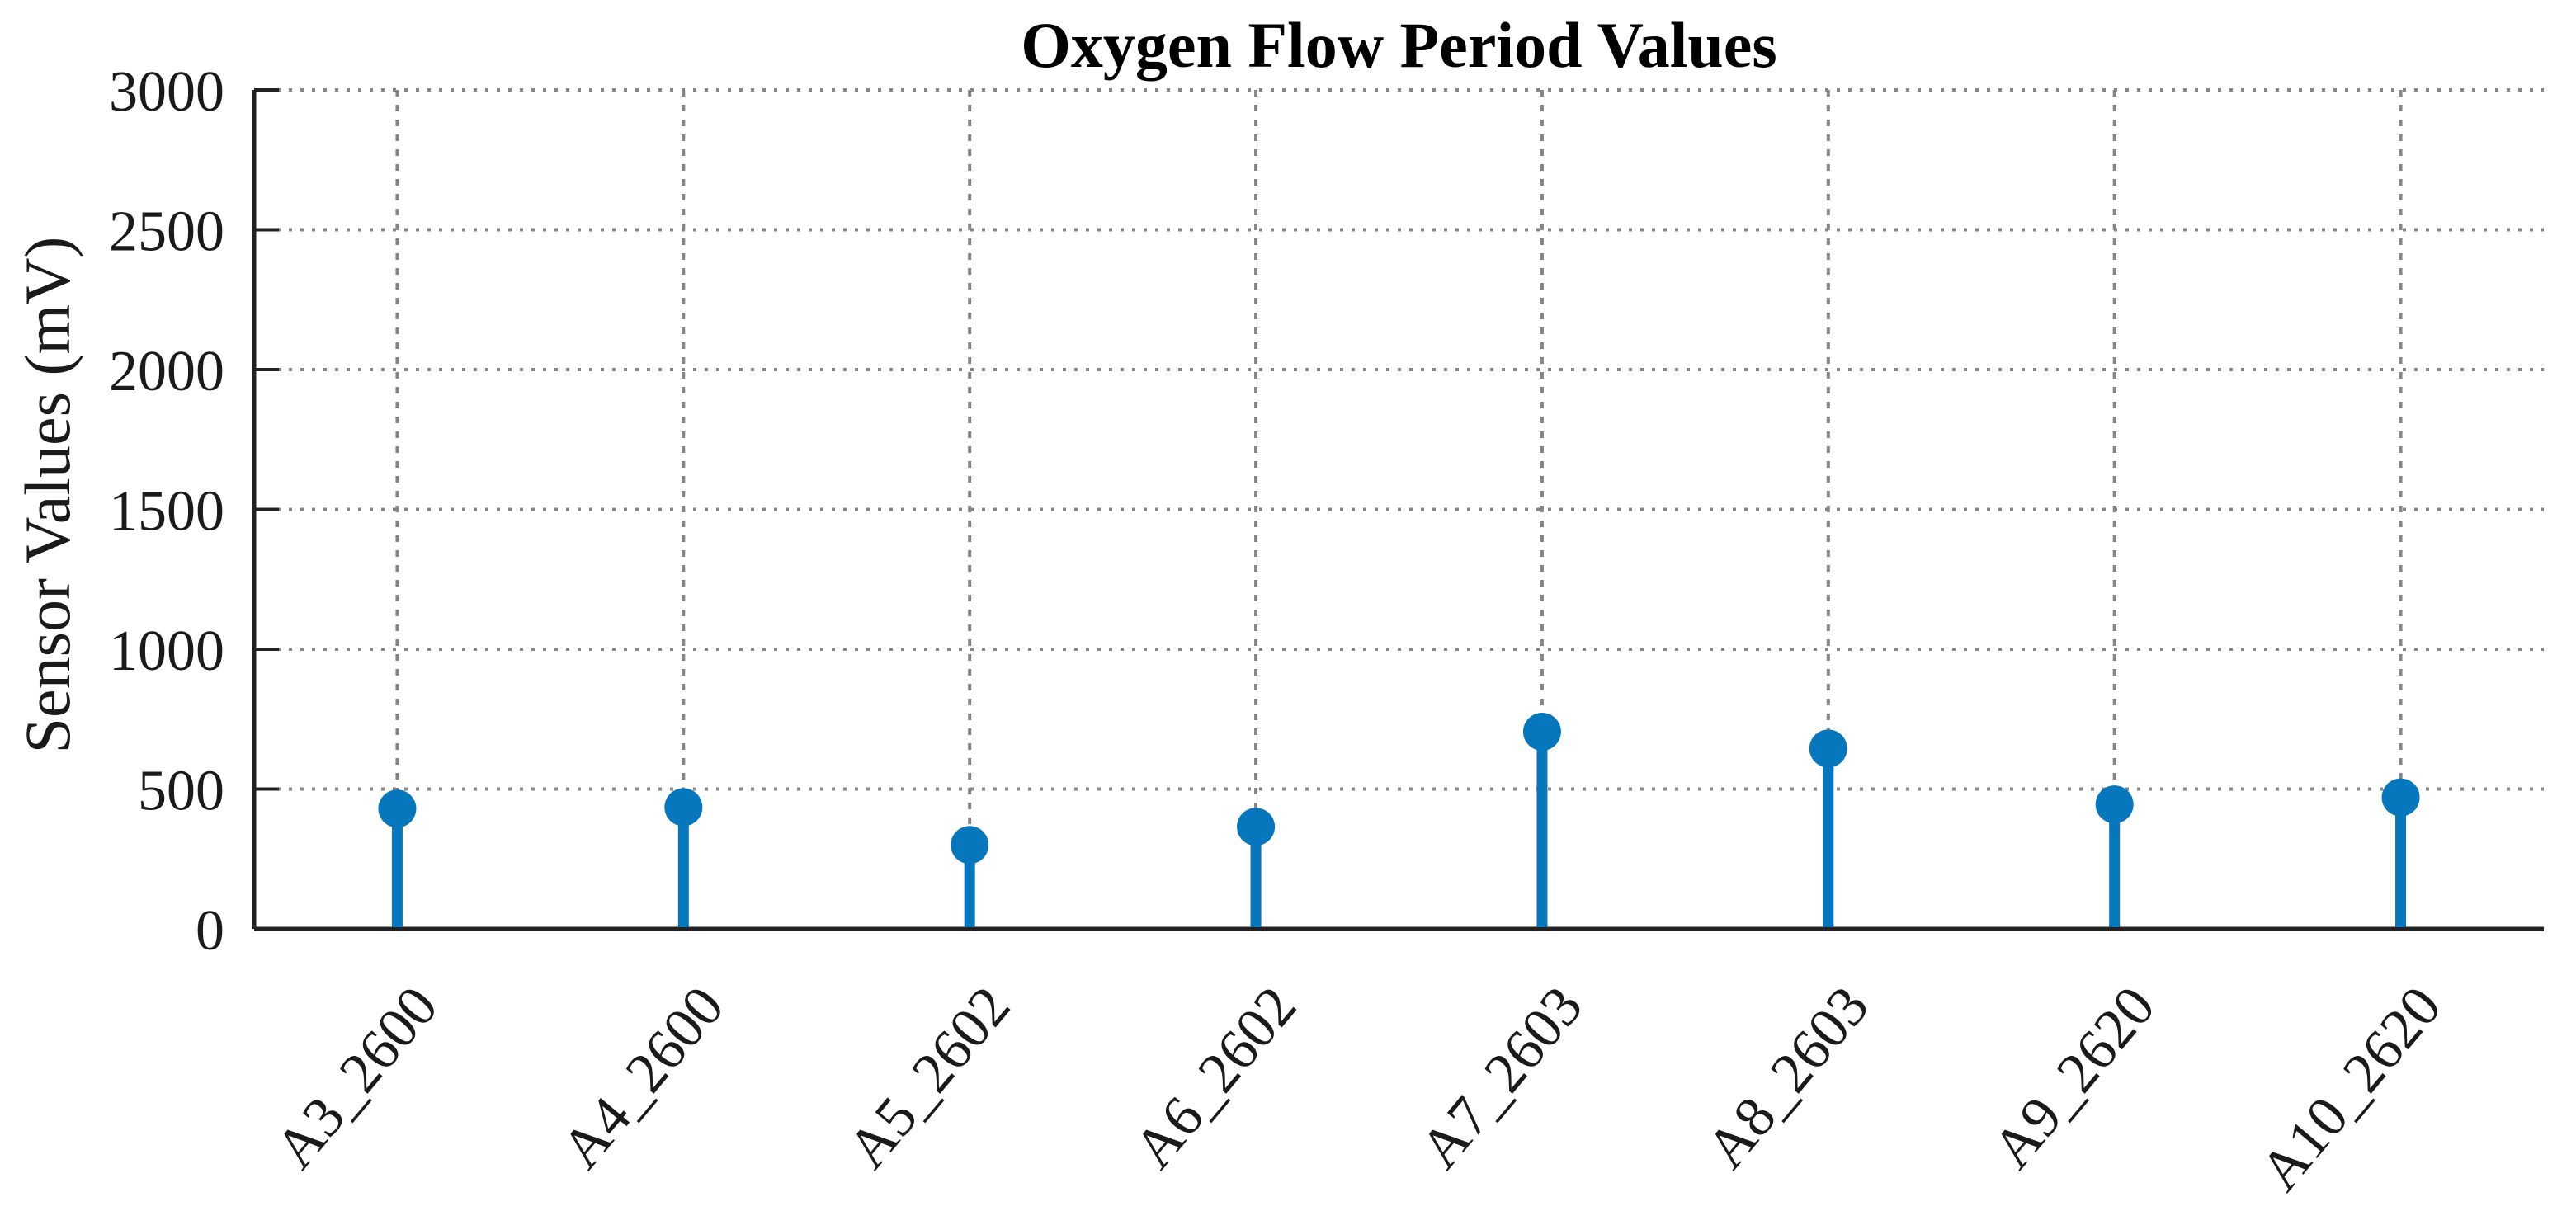 This screenshot has height=1211, width=2576. I want to click on y-tick-label: 1000, so click(166, 651).